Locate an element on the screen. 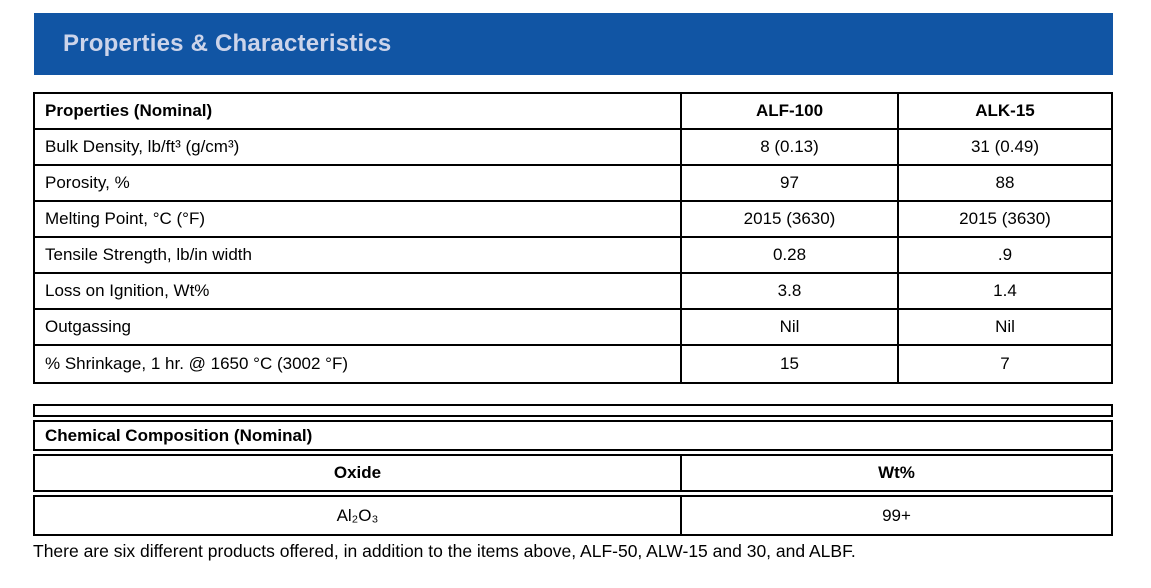 The height and width of the screenshot is (588, 1151). alf100-value: 15 is located at coordinates (790, 364).